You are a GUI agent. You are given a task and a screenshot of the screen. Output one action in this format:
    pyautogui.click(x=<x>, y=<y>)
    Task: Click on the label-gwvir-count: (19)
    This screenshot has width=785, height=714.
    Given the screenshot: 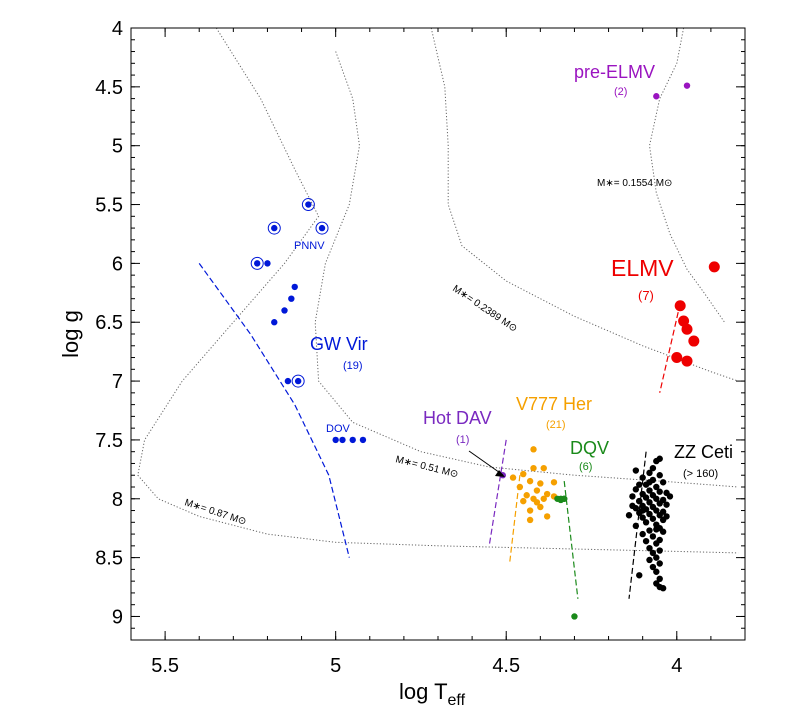 What is the action you would take?
    pyautogui.click(x=353, y=366)
    